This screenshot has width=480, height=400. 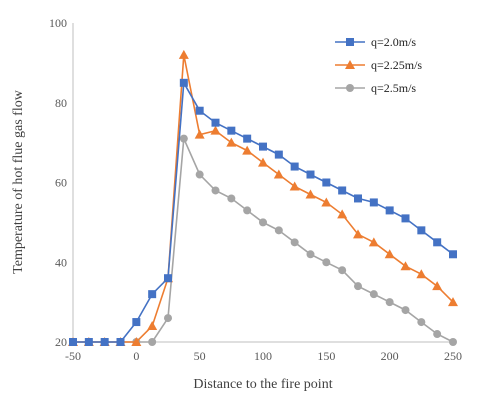 I want to click on x-tick-label: -50, so click(x=73, y=356).